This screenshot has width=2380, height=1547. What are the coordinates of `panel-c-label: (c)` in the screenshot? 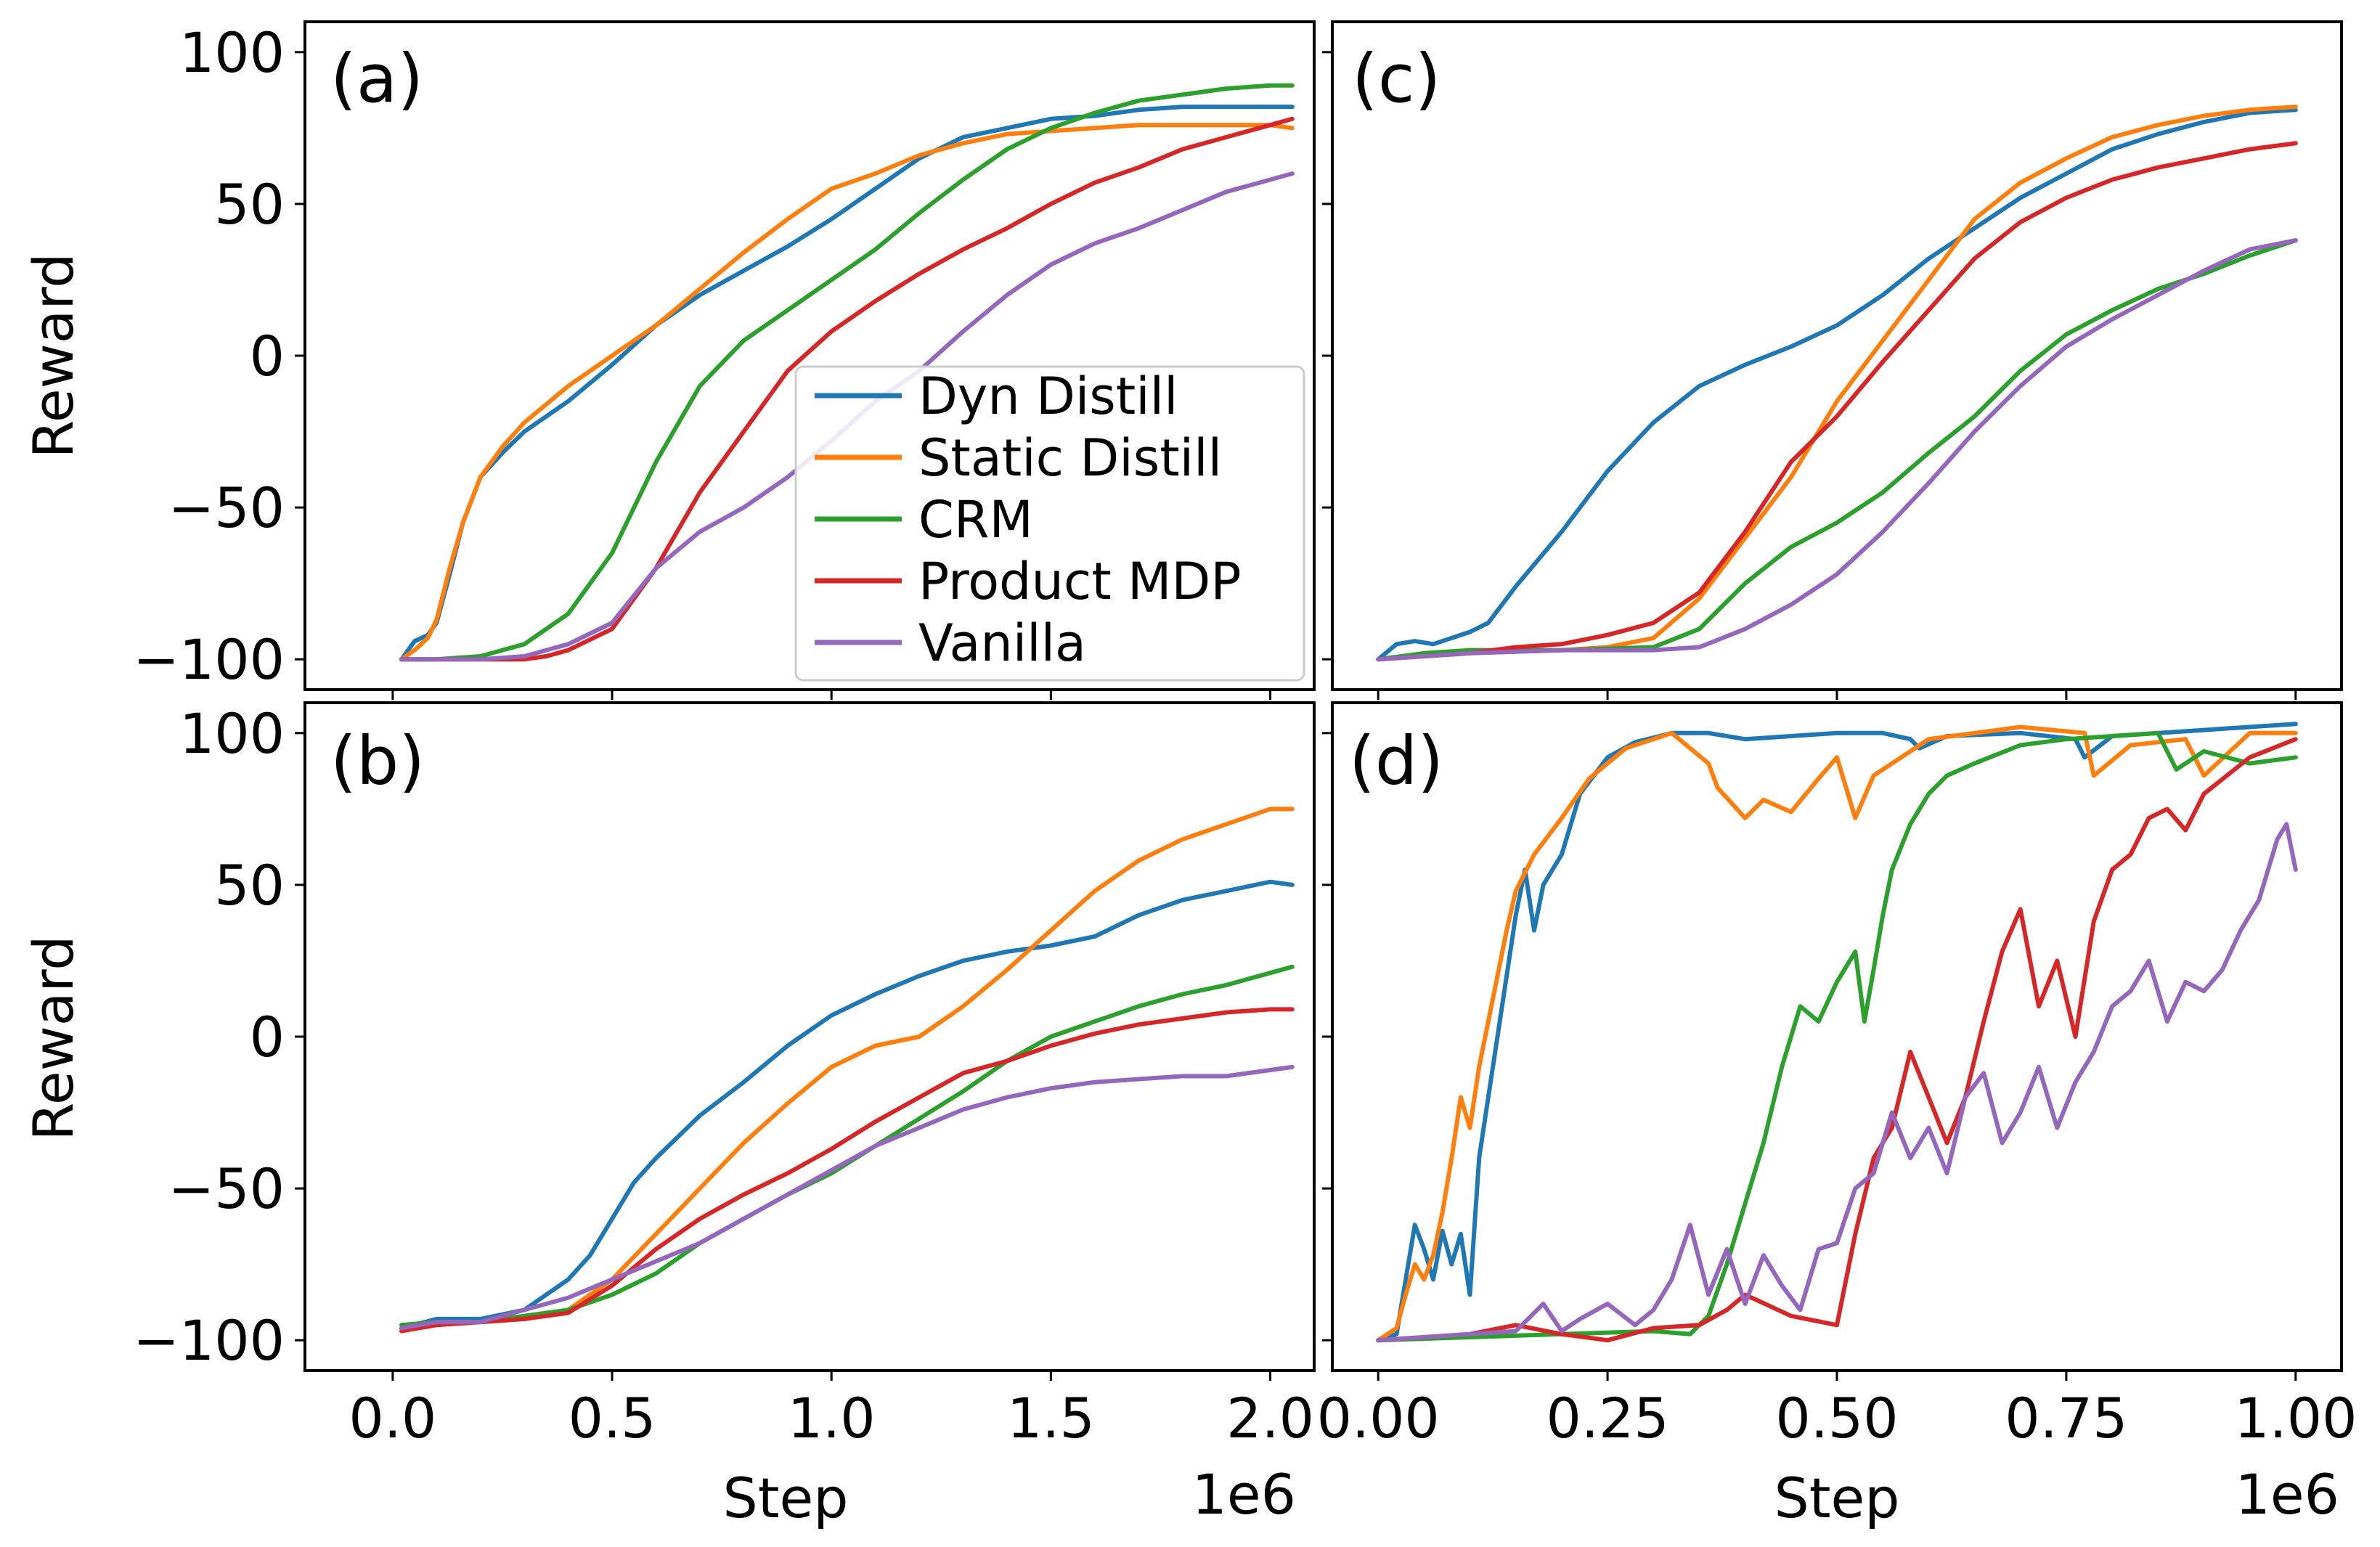 It's located at (1396, 79).